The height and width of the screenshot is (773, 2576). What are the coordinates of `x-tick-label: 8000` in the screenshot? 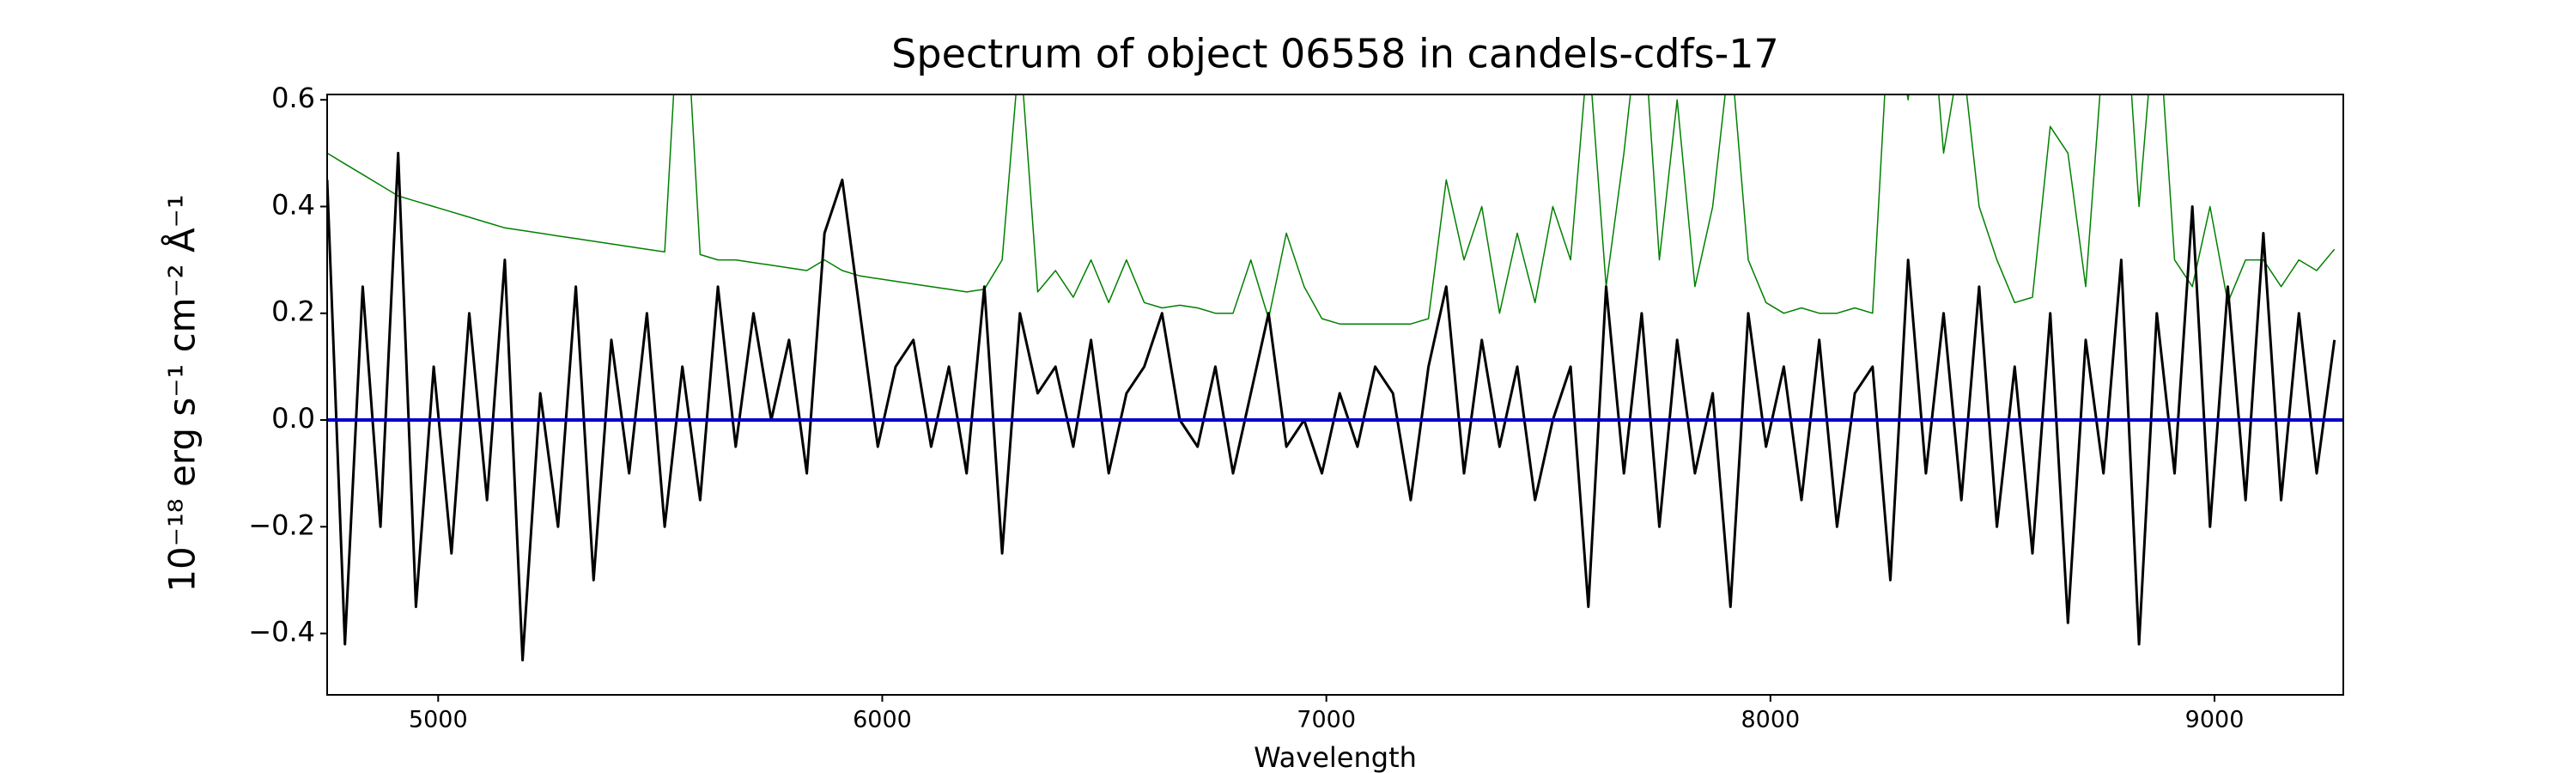 It's located at (1770, 720).